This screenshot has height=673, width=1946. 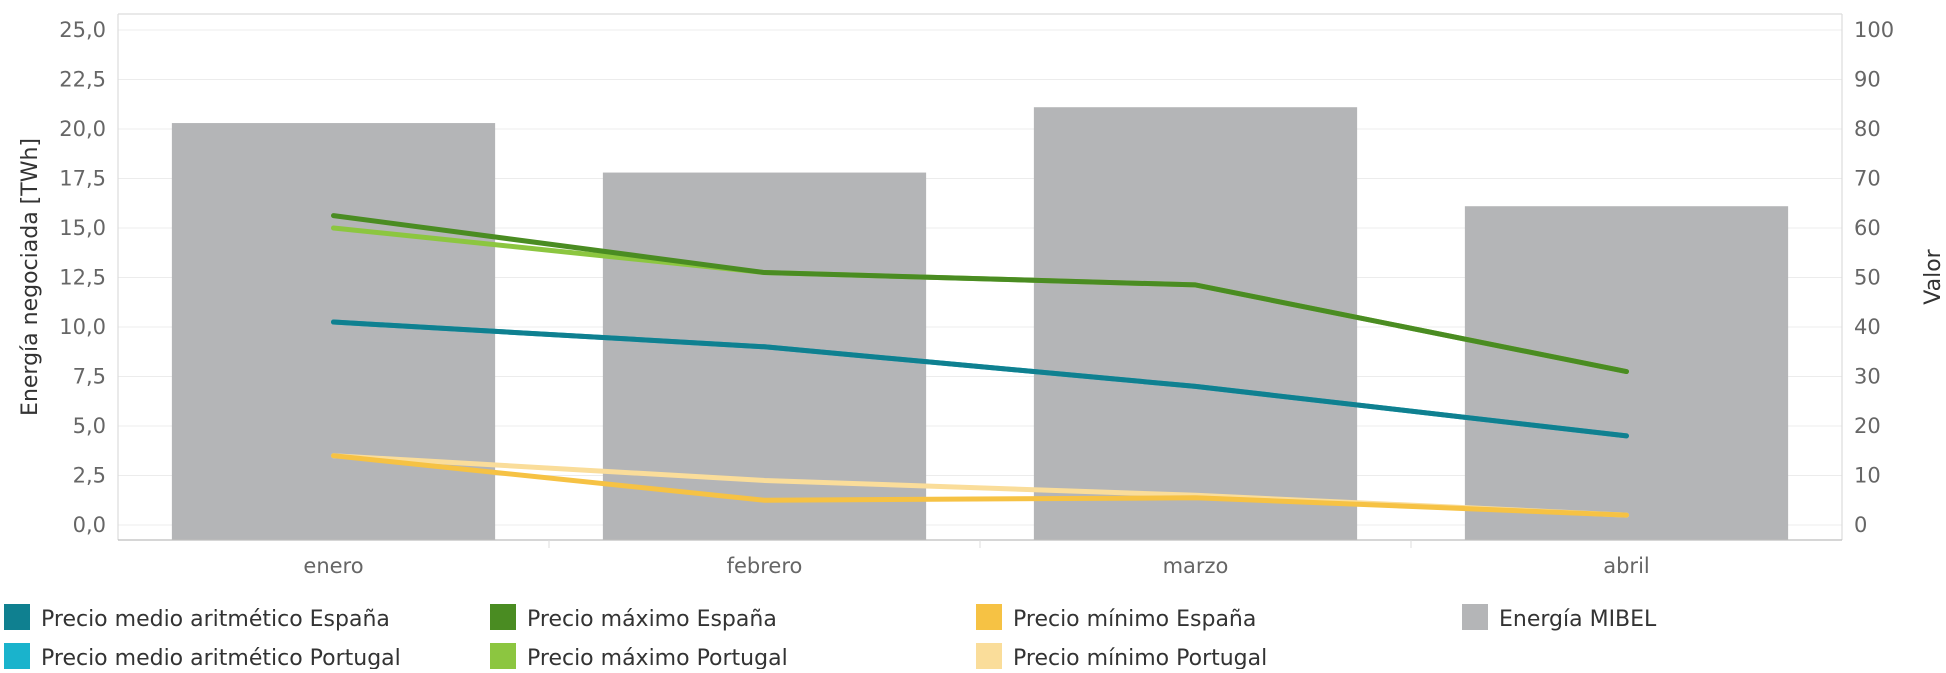 What do you see at coordinates (765, 566) in the screenshot?
I see `x-tick-label: febrero` at bounding box center [765, 566].